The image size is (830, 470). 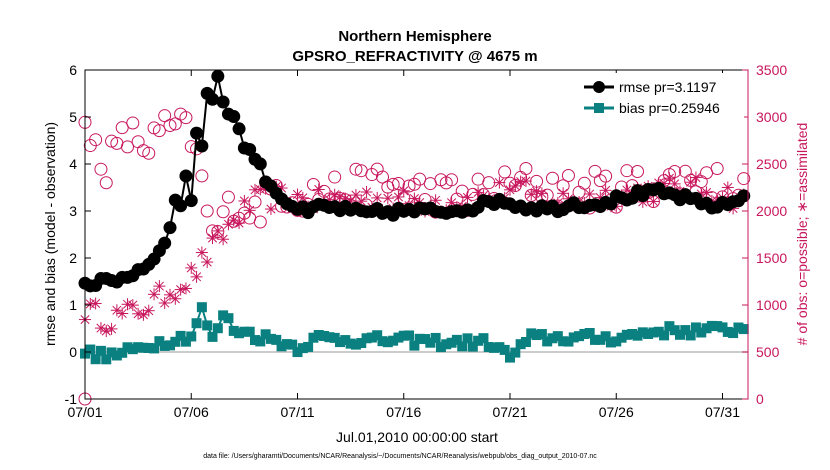 I want to click on y-tick-label: 4, so click(x=73, y=164).